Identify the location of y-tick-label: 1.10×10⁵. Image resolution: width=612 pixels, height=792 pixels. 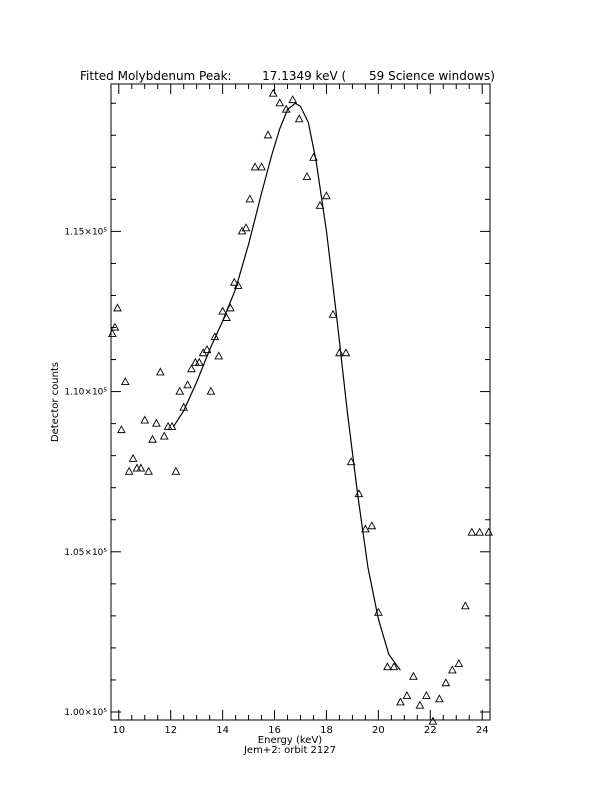
(85, 393).